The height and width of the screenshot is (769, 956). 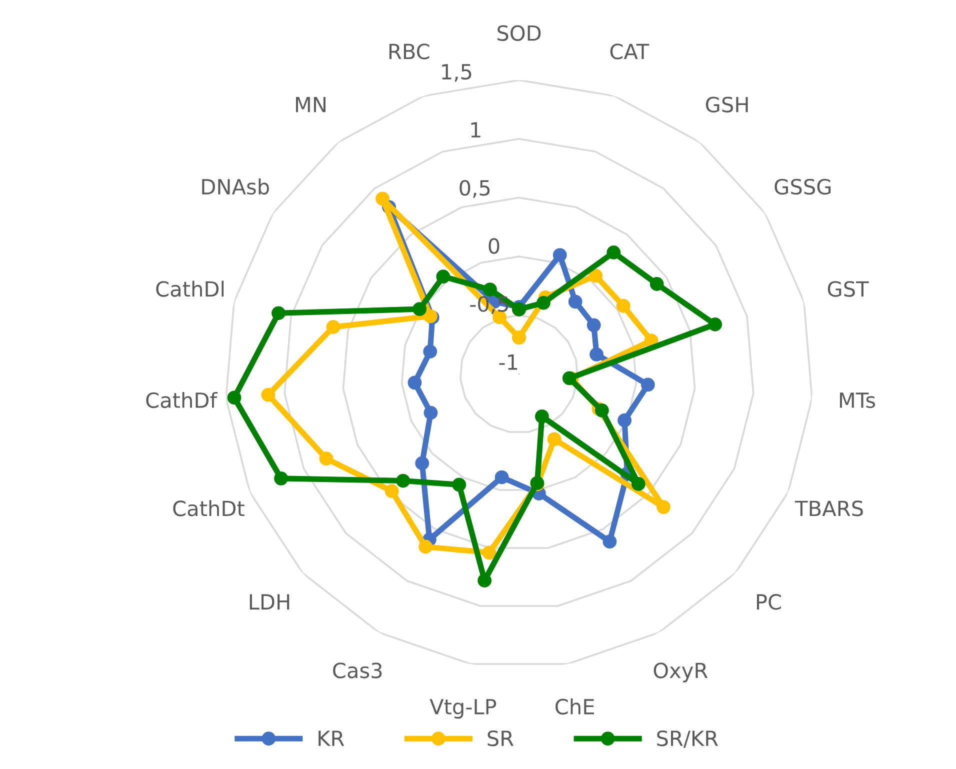 What do you see at coordinates (331, 738) in the screenshot?
I see `legend-label: KR` at bounding box center [331, 738].